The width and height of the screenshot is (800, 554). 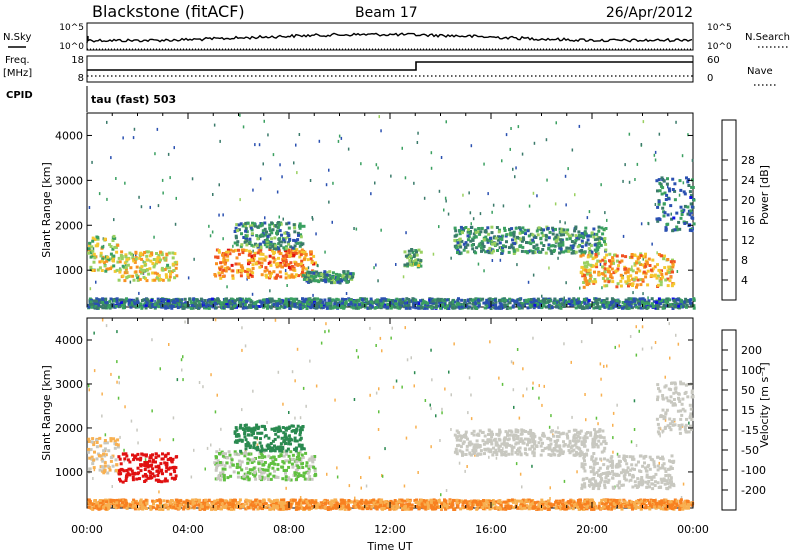 What do you see at coordinates (81, 78) in the screenshot?
I see `freq-tick-bottom: 8` at bounding box center [81, 78].